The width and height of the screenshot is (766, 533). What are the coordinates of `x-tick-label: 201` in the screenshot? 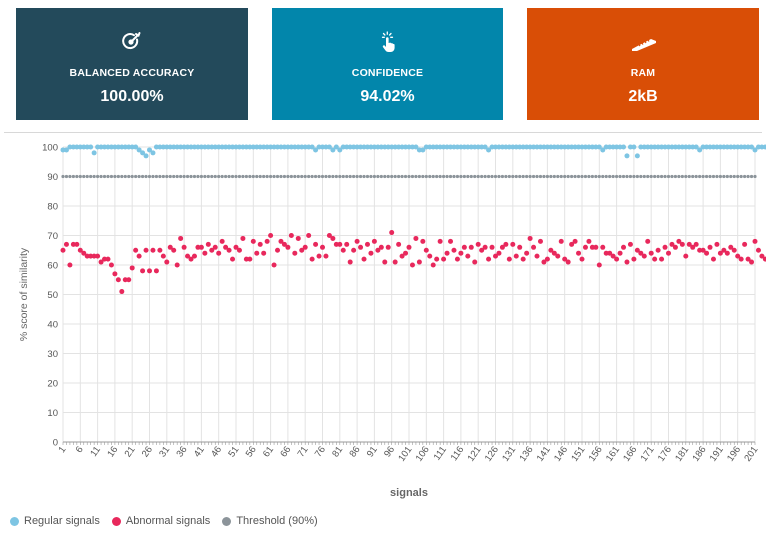 It's located at (751, 453).